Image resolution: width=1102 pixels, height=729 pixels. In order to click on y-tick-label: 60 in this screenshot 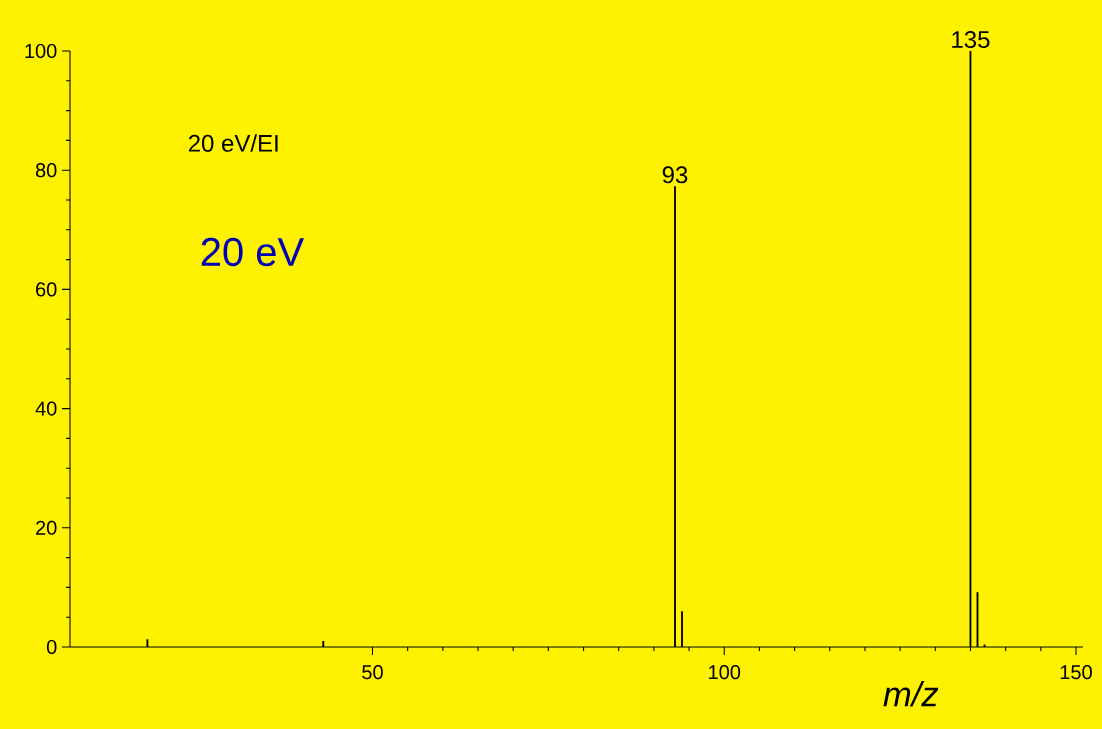, I will do `click(46, 289)`.